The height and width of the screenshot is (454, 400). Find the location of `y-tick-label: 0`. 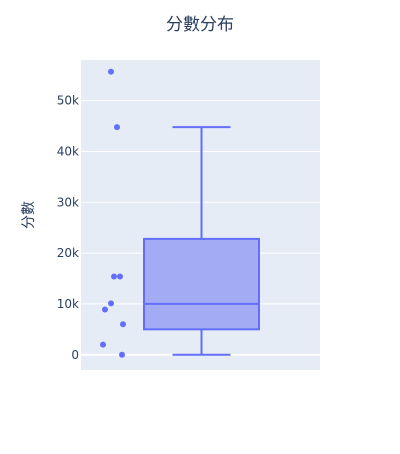

y-tick-label: 0 is located at coordinates (75, 355).